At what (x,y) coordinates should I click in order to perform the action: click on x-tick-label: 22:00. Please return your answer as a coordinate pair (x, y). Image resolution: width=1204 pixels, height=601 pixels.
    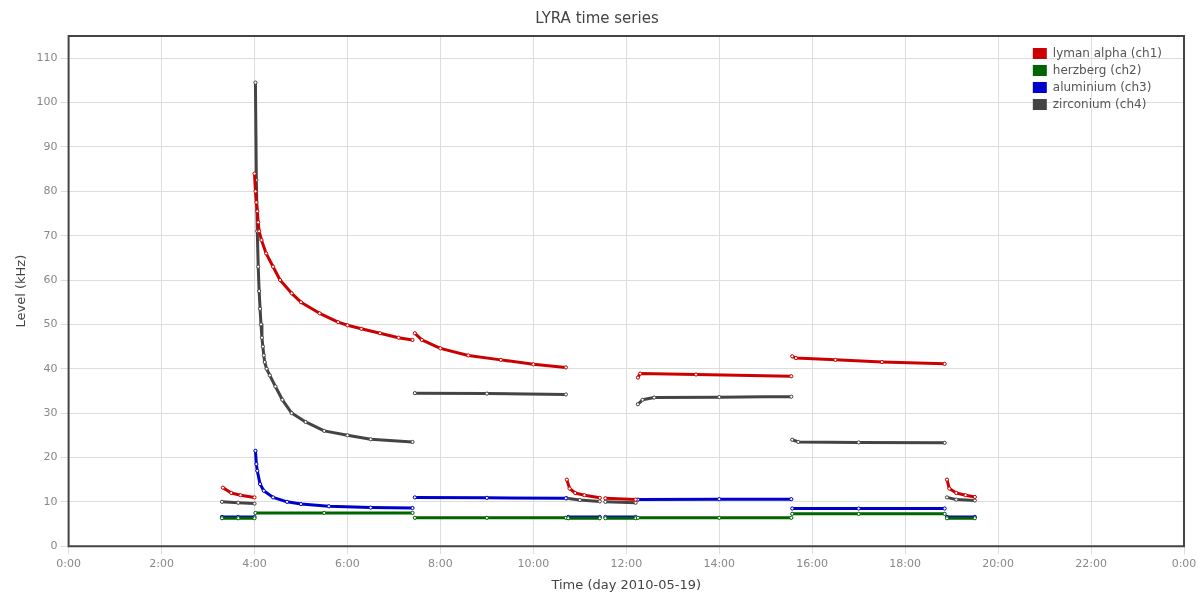
    Looking at the image, I should click on (1091, 563).